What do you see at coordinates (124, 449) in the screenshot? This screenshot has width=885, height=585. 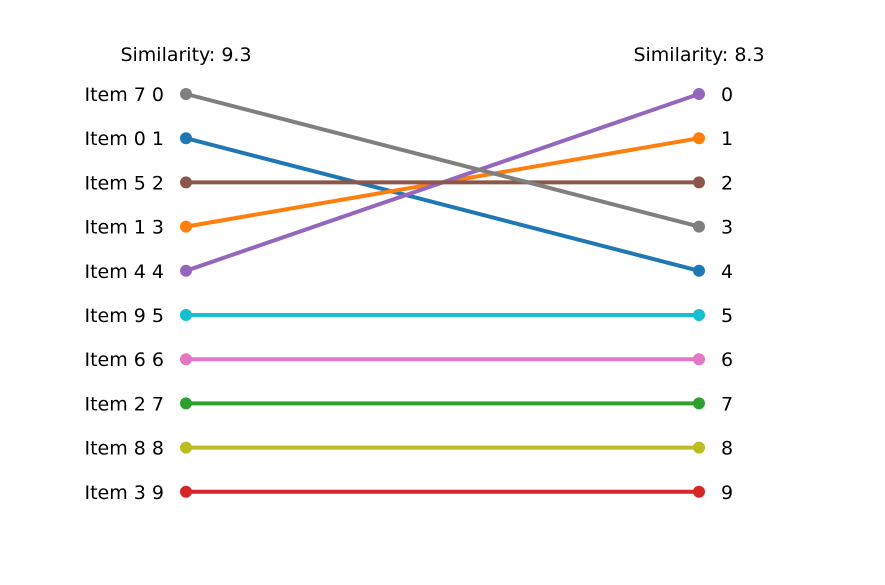 I see `left-label-8: Item 8 8` at bounding box center [124, 449].